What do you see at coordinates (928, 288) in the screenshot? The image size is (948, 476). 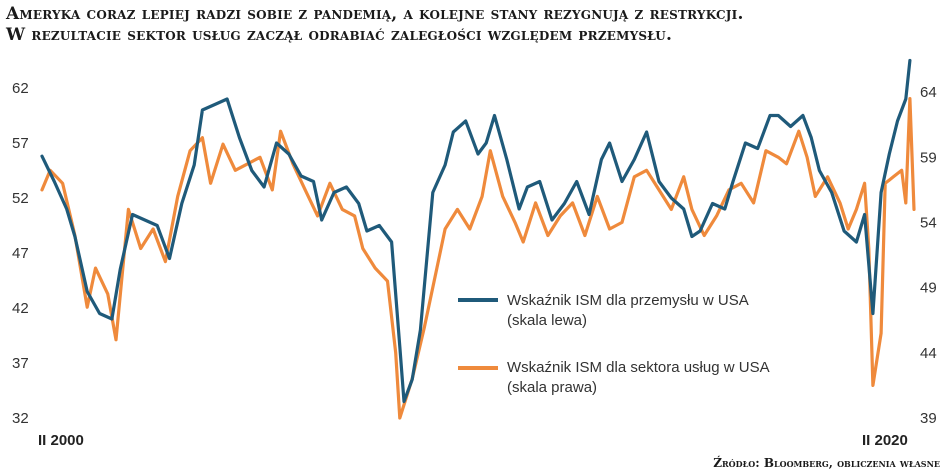 I see `y-right-tick-label: 49` at bounding box center [928, 288].